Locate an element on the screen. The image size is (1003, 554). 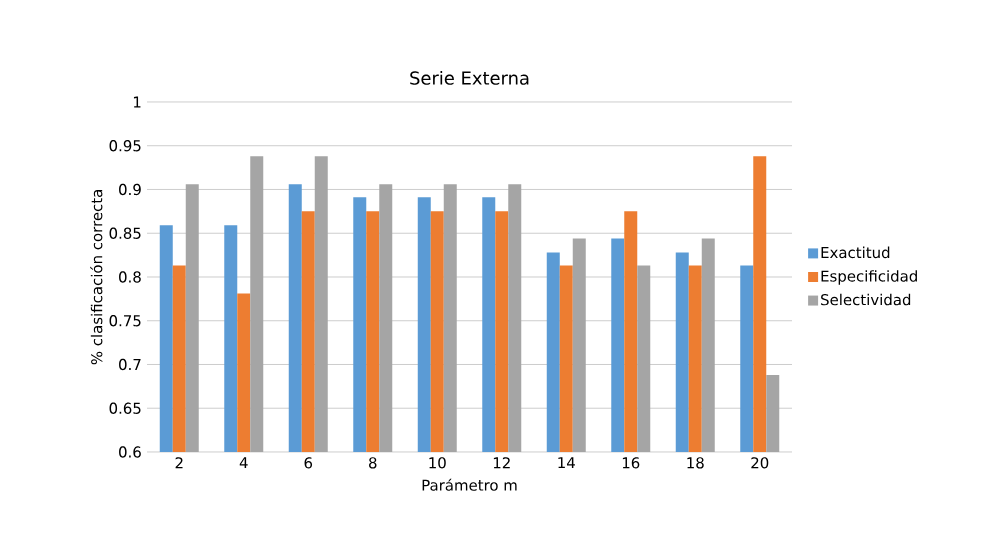
y-tick-label: 0.7 is located at coordinates (130, 364).